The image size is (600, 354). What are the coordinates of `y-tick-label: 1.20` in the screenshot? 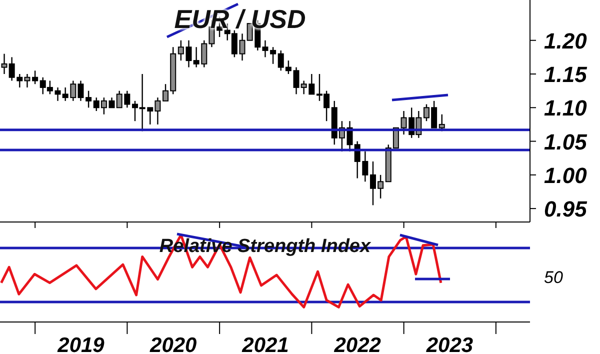 It's located at (566, 41).